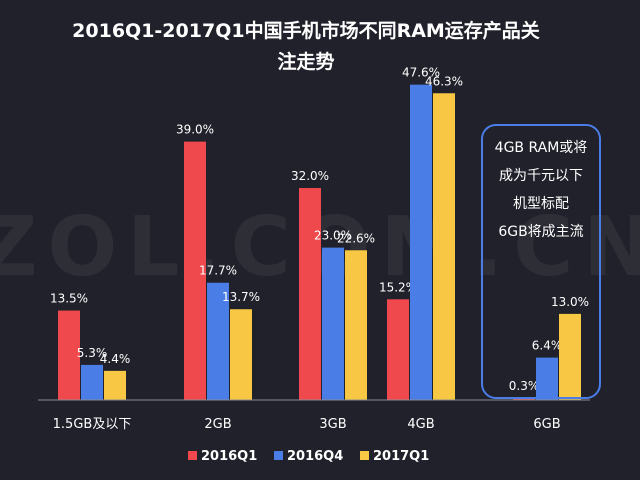 This screenshot has width=640, height=480. Describe the element at coordinates (546, 424) in the screenshot. I see `category-label-4: 6GB` at that location.